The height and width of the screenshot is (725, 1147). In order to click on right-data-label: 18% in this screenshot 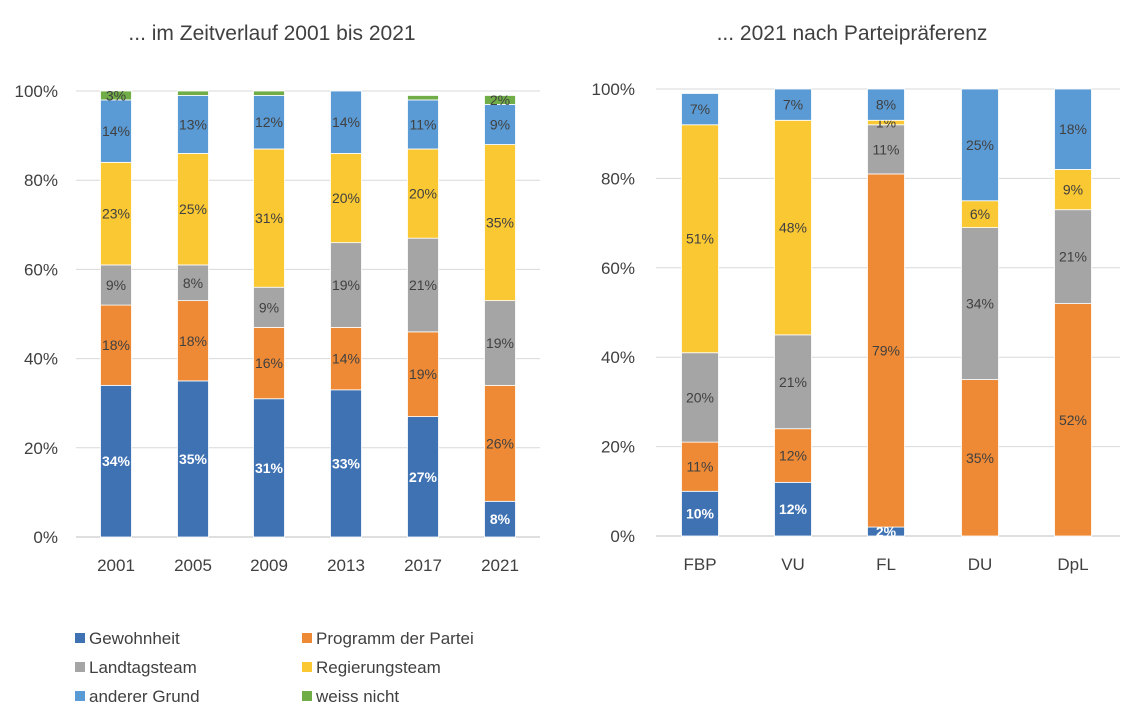, I will do `click(1073, 129)`.